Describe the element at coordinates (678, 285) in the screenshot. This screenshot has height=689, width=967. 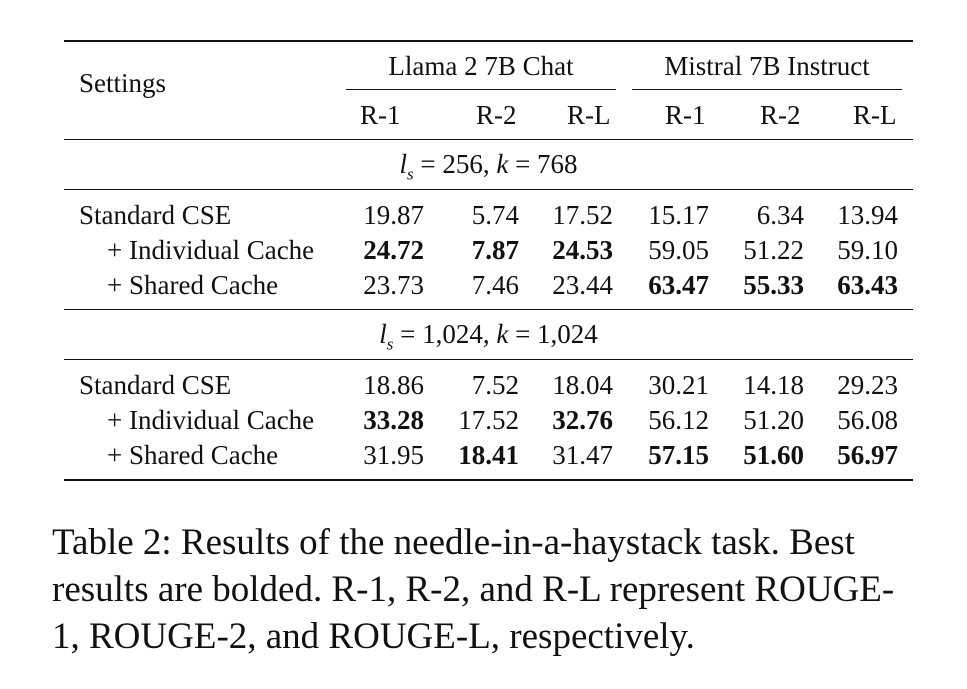
I see `table-cell: 63.47` at that location.